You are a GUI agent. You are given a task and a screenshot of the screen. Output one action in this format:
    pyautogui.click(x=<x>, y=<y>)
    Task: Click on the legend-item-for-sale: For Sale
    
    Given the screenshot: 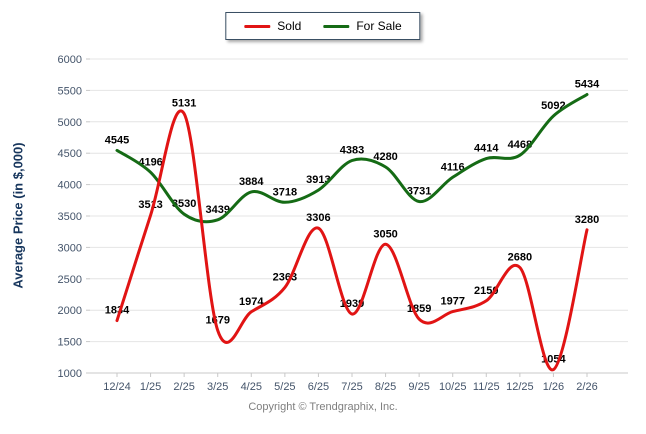 What is the action you would take?
    pyautogui.click(x=362, y=26)
    